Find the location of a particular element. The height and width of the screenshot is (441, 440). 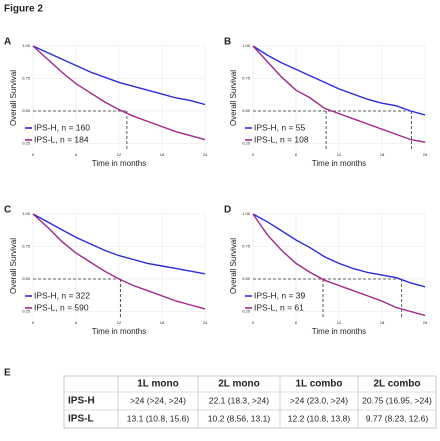

legend-label: IPS-H, n = 160 is located at coordinates (62, 127).